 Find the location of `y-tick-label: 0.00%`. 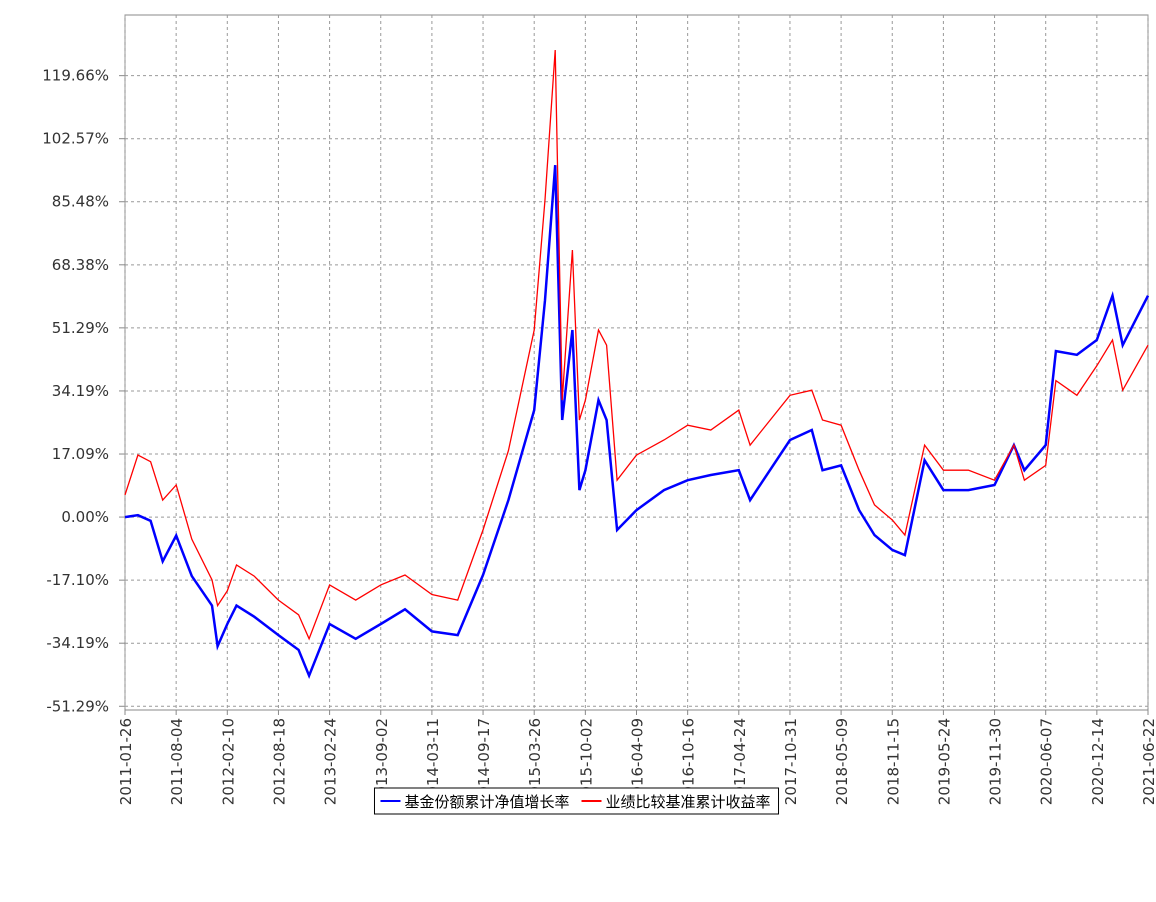

y-tick-label: 0.00% is located at coordinates (85, 517).